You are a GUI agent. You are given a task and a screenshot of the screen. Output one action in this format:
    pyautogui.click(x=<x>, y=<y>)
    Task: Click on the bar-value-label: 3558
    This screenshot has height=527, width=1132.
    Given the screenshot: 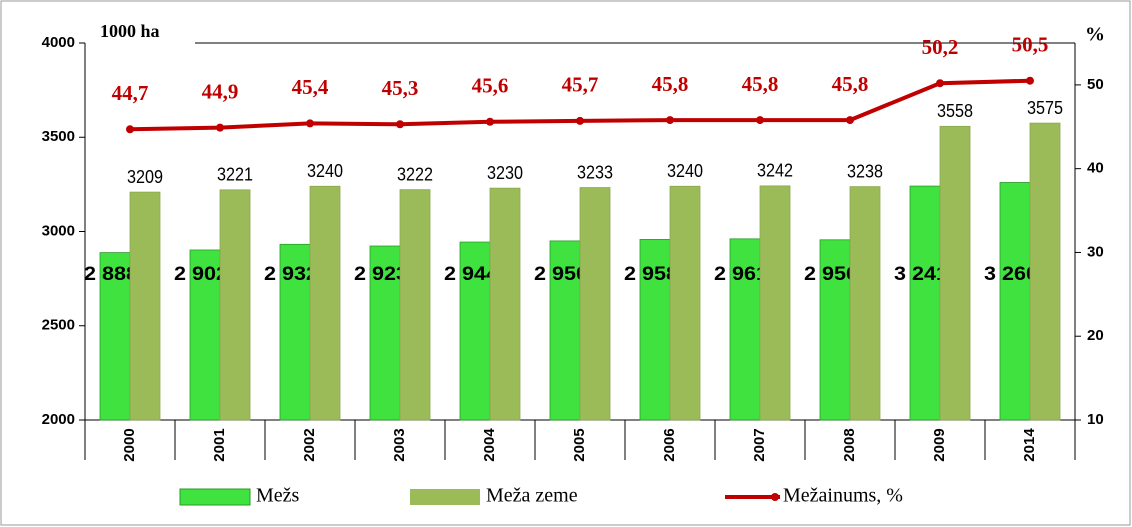 What is the action you would take?
    pyautogui.click(x=955, y=111)
    